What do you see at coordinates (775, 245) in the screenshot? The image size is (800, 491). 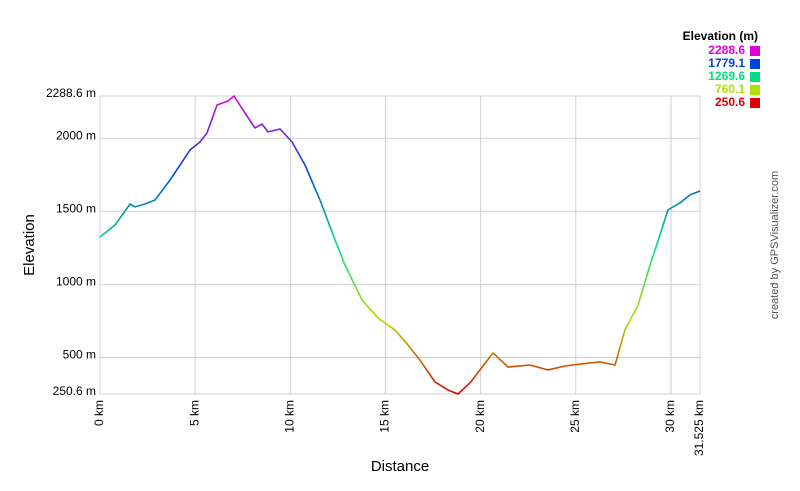 I see `credit: created by GPSVisualizer.com` at bounding box center [775, 245].